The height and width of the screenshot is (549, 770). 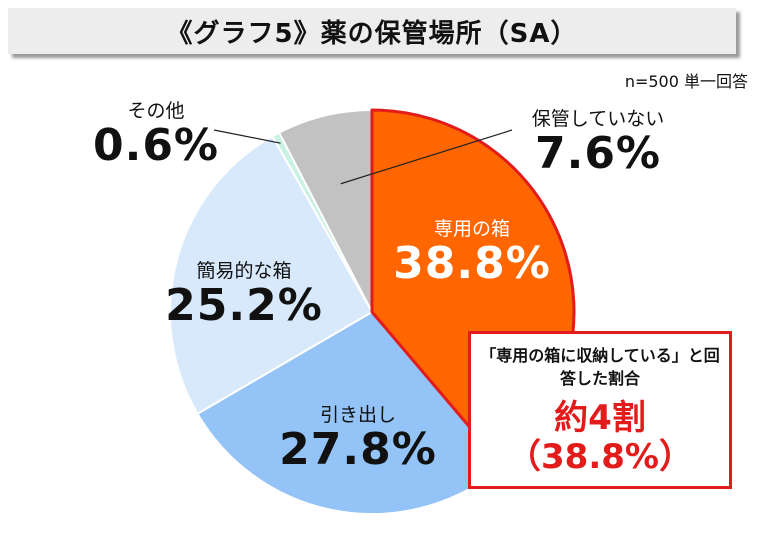 What do you see at coordinates (244, 271) in the screenshot?
I see `slice-label-kanni-name: 簡易的な箱` at bounding box center [244, 271].